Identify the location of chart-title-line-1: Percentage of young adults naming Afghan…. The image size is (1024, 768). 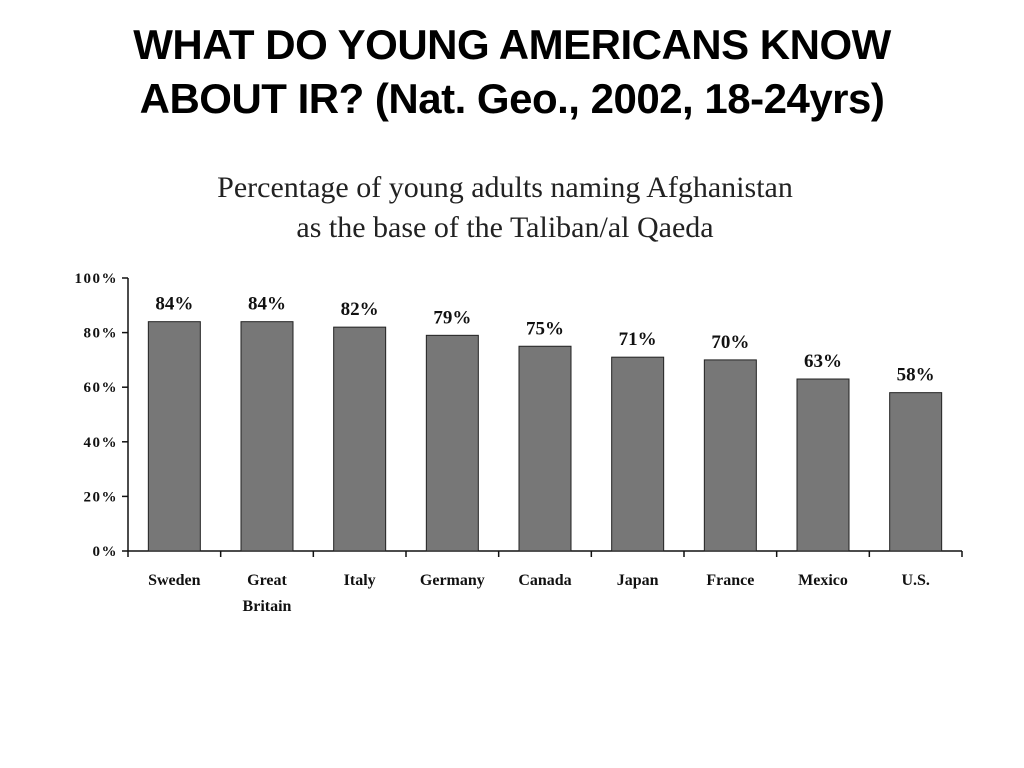
(505, 187).